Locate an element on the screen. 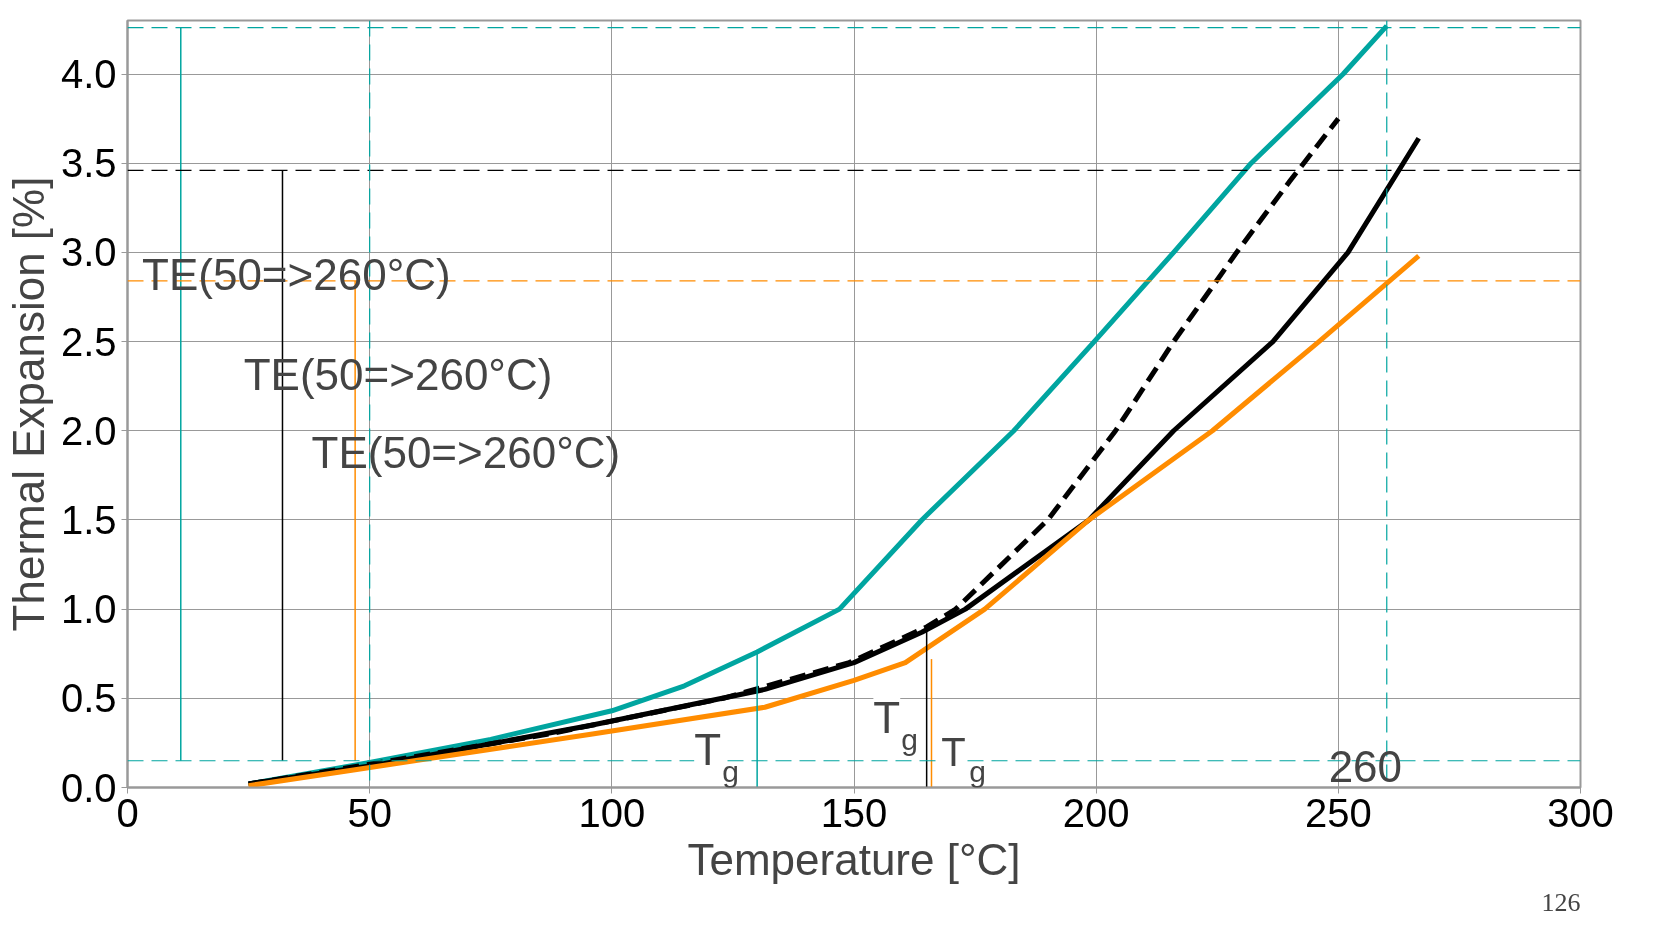 The height and width of the screenshot is (927, 1665). x-tick-label: 150 is located at coordinates (854, 812).